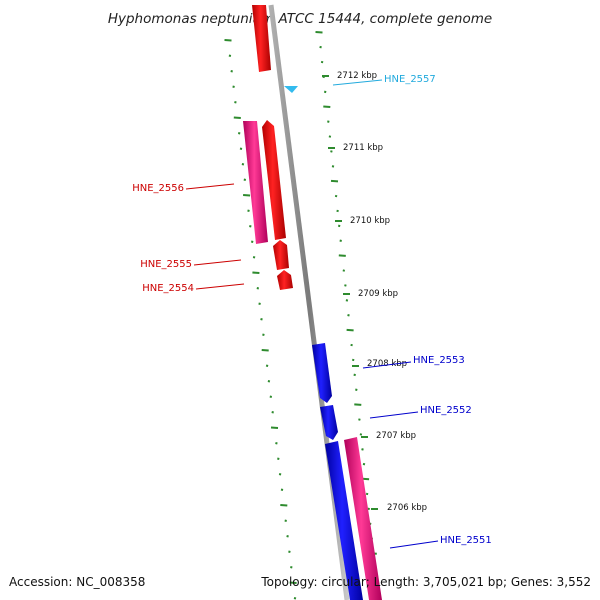  I want to click on tick-ring-inner, so click(260, 319).